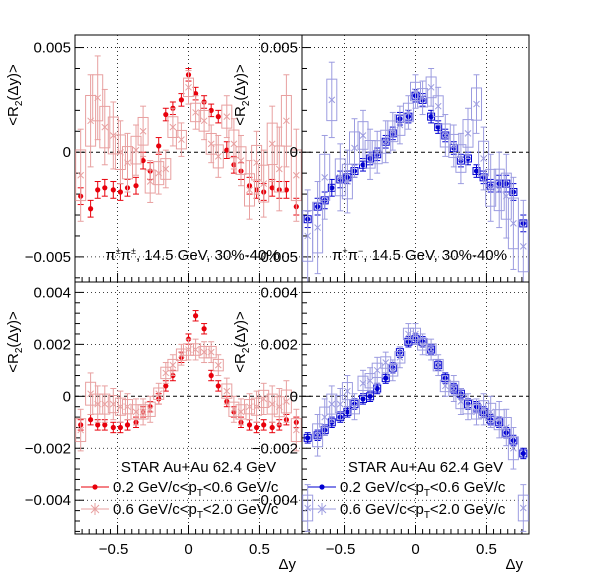 This screenshot has height=572, width=596. Describe the element at coordinates (95, 509) in the screenshot. I see `legend-marker-star` at that location.